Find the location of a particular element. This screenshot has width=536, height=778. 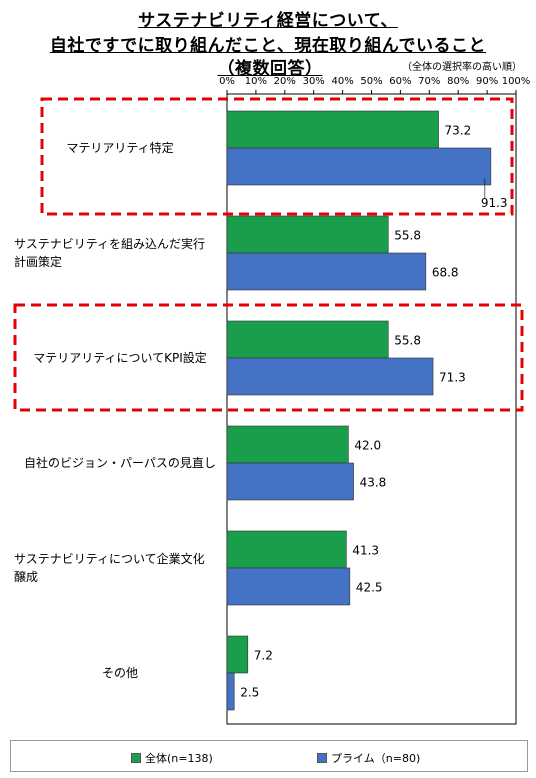

legend-item-prime: プライム（n=80) is located at coordinates (368, 758).